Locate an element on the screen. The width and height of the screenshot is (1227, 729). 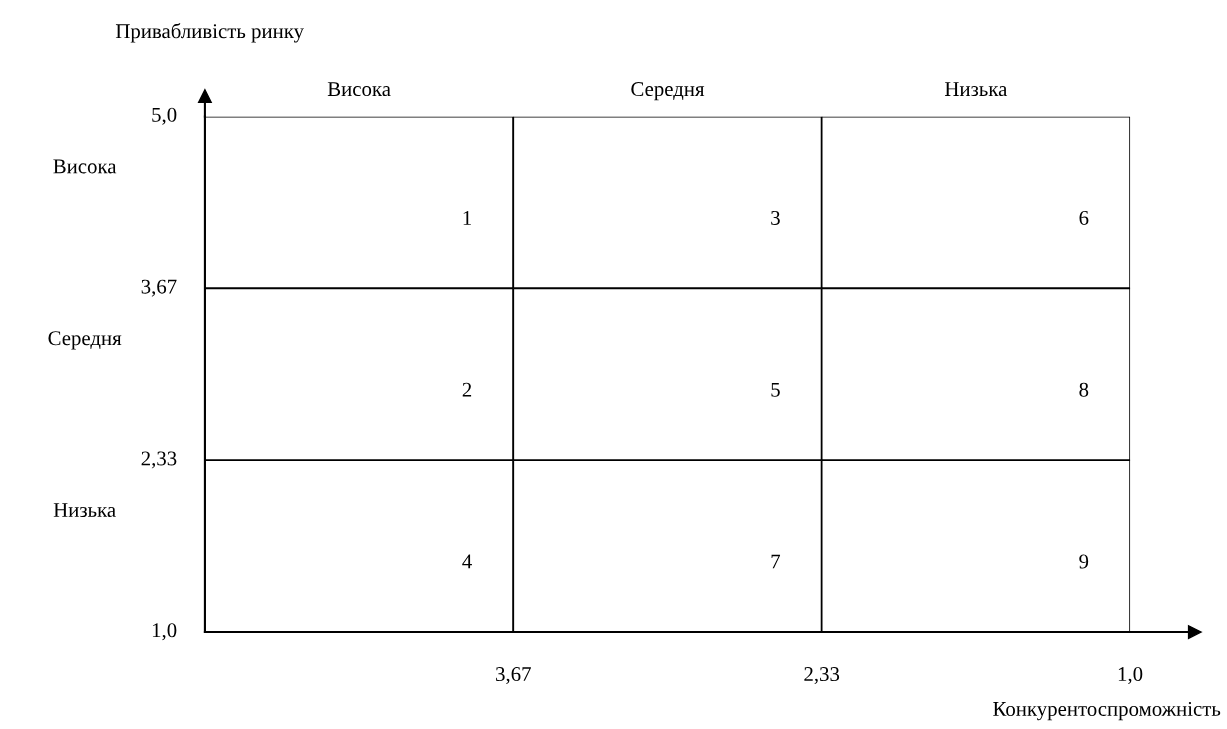
y-tick-label: Висока is located at coordinates (85, 166).